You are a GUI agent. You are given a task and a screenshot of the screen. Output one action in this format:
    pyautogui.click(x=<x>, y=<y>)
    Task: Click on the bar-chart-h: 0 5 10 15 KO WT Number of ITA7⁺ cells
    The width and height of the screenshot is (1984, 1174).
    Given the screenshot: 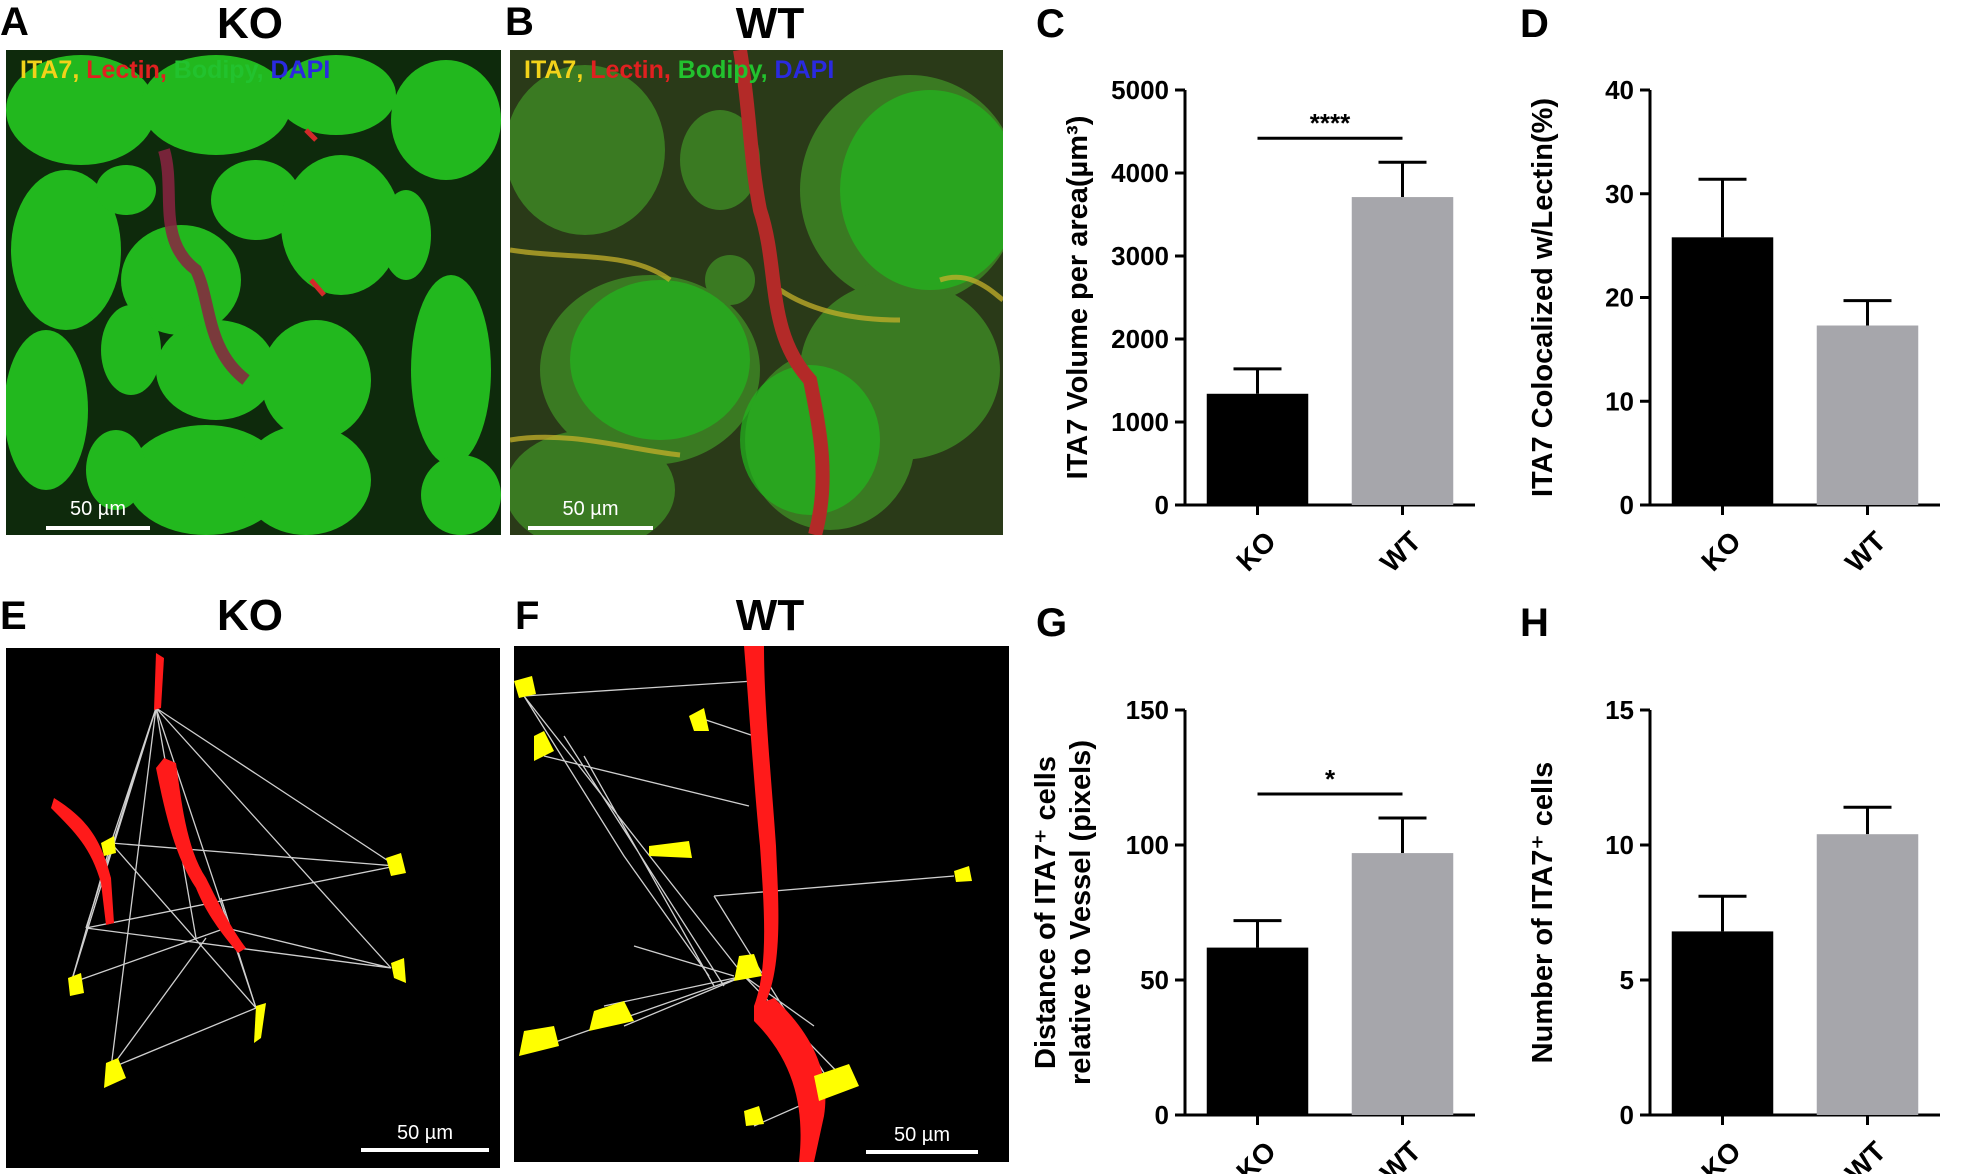 What is the action you would take?
    pyautogui.click(x=1733, y=934)
    